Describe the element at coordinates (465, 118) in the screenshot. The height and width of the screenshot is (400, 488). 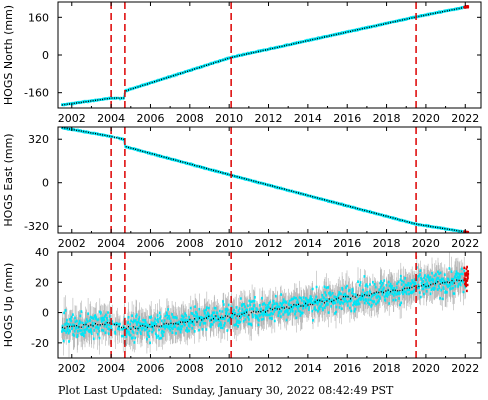
I see `x-tick-label-0-10: 2022` at that location.